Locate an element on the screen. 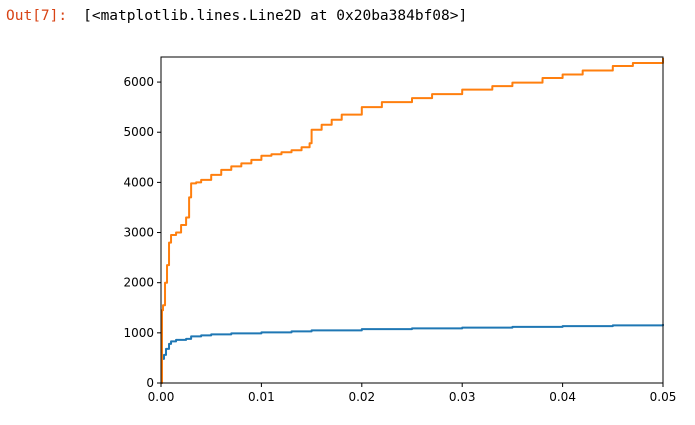 The height and width of the screenshot is (425, 695). y-axis: 0 1000 2000 3000 4000 5000 6000 is located at coordinates (142, 232).